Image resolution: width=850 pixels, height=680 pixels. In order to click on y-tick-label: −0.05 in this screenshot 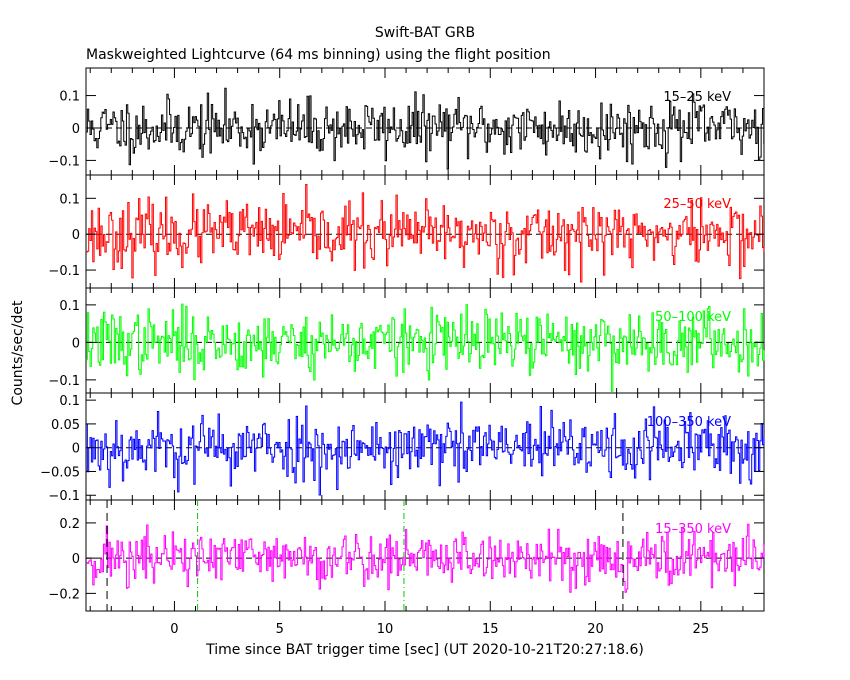, I will do `click(60, 472)`.